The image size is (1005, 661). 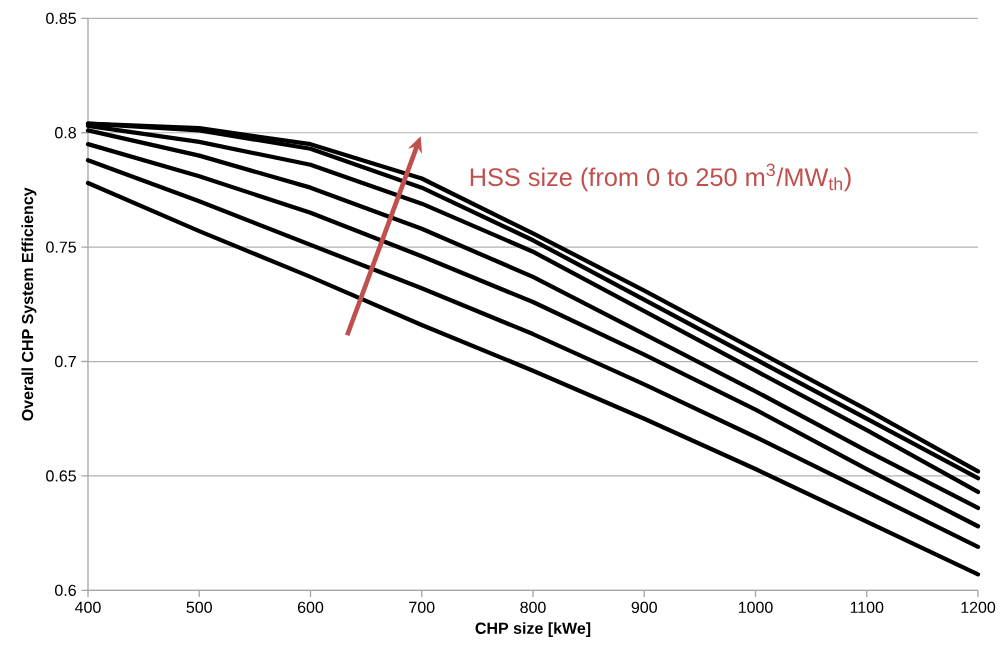 I want to click on x-tick-label: 800, so click(x=533, y=607).